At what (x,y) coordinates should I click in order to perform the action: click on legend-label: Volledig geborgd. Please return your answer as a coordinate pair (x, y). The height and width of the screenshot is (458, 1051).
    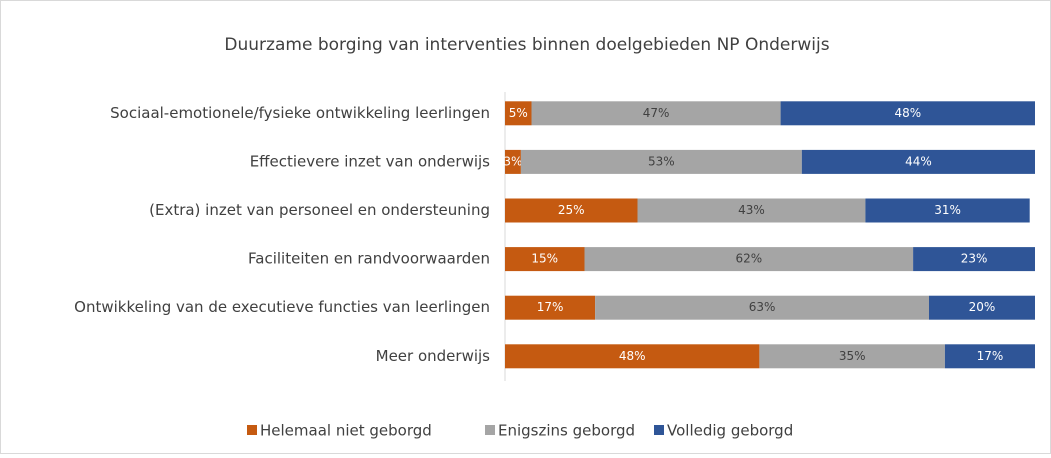
    Looking at the image, I should click on (730, 431).